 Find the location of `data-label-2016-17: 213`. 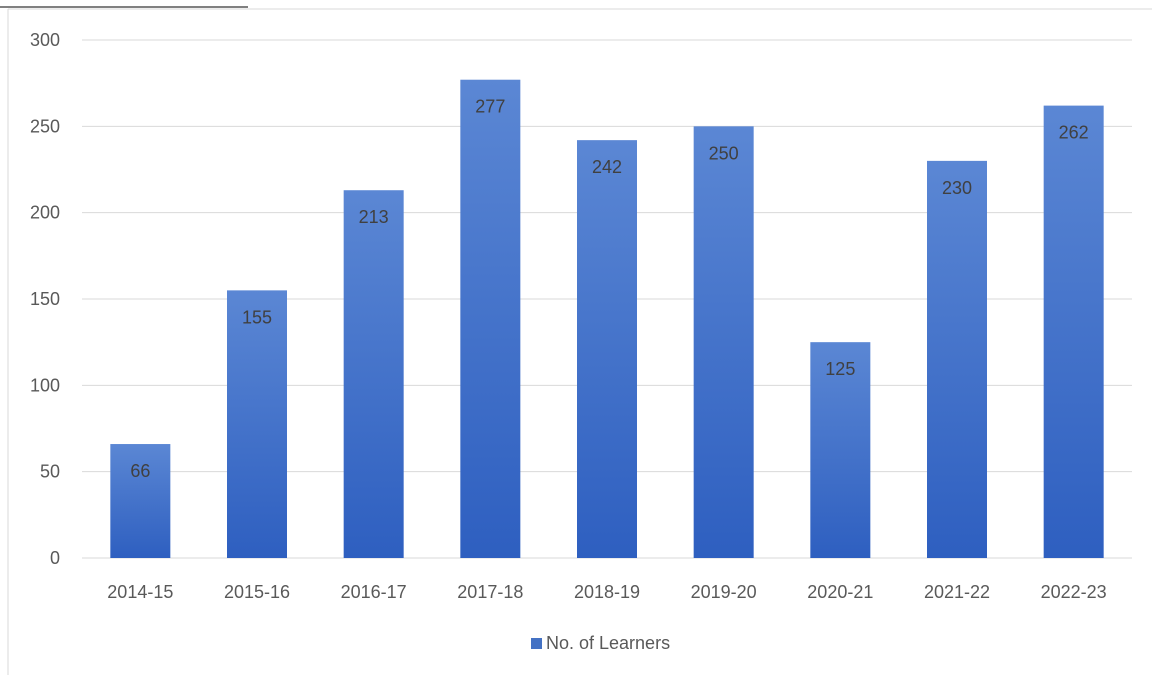

data-label-2016-17: 213 is located at coordinates (374, 217).